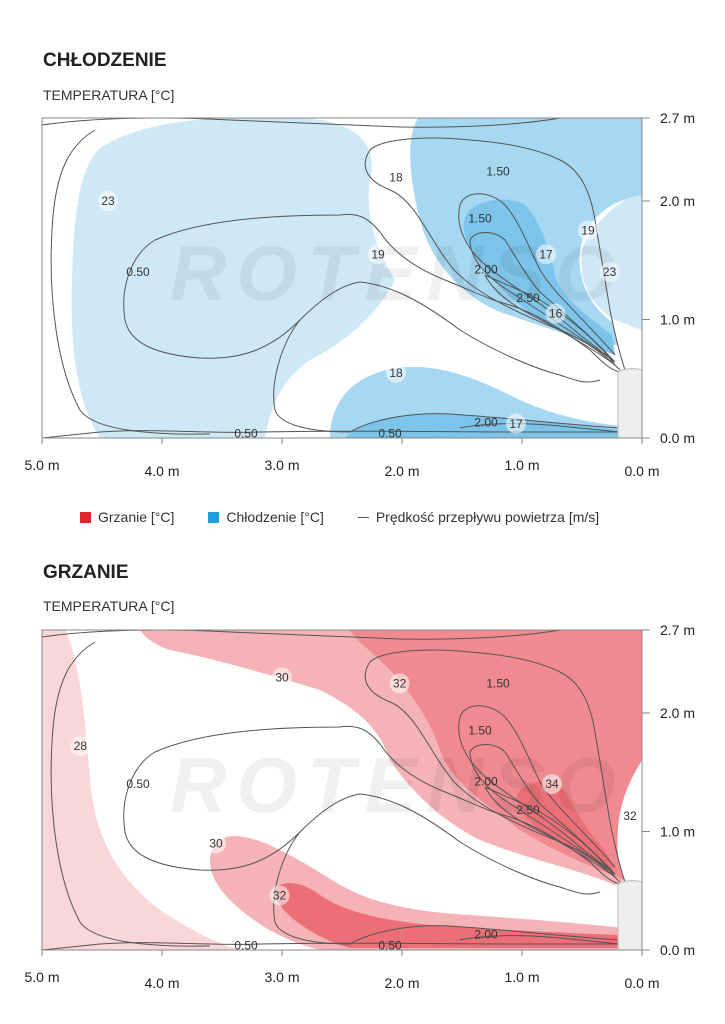 The height and width of the screenshot is (1024, 725). What do you see at coordinates (629, 915) in the screenshot?
I see `heat-diffuser` at bounding box center [629, 915].